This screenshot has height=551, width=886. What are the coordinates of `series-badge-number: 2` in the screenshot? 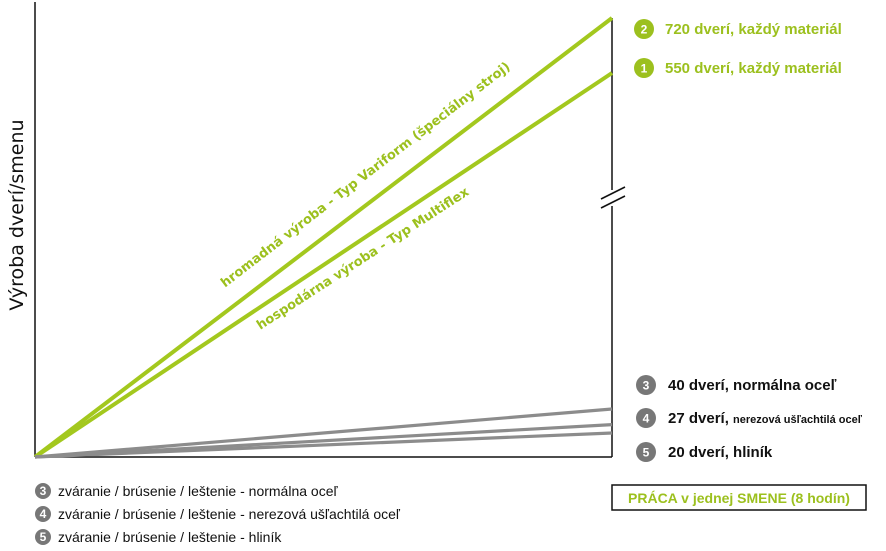 It's located at (644, 30).